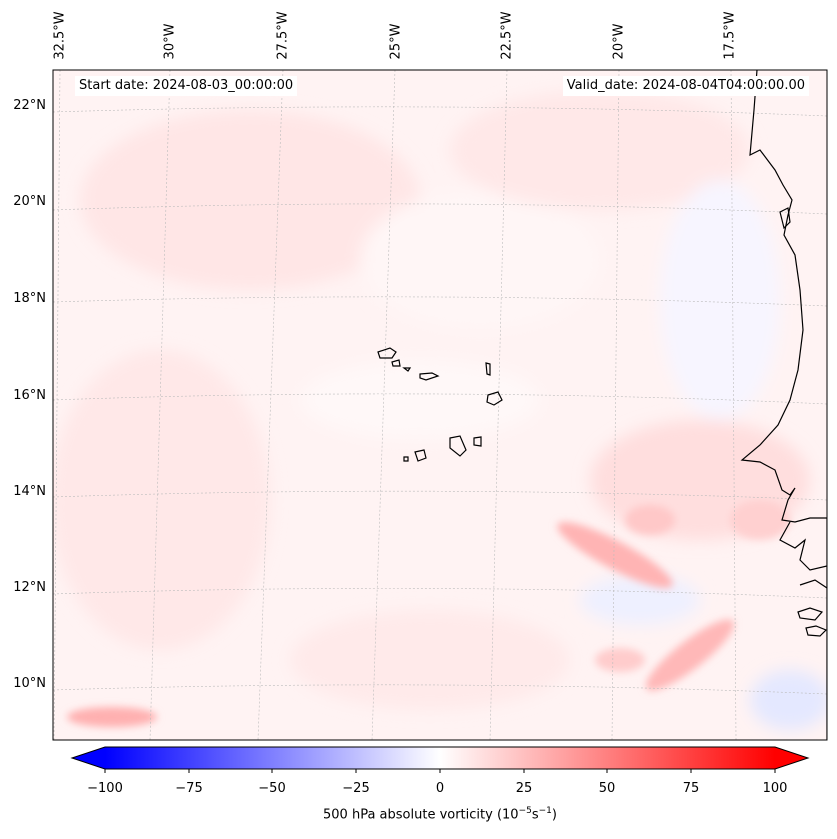  What do you see at coordinates (535, 815) in the screenshot?
I see `colorbar-title-unit: s` at bounding box center [535, 815].